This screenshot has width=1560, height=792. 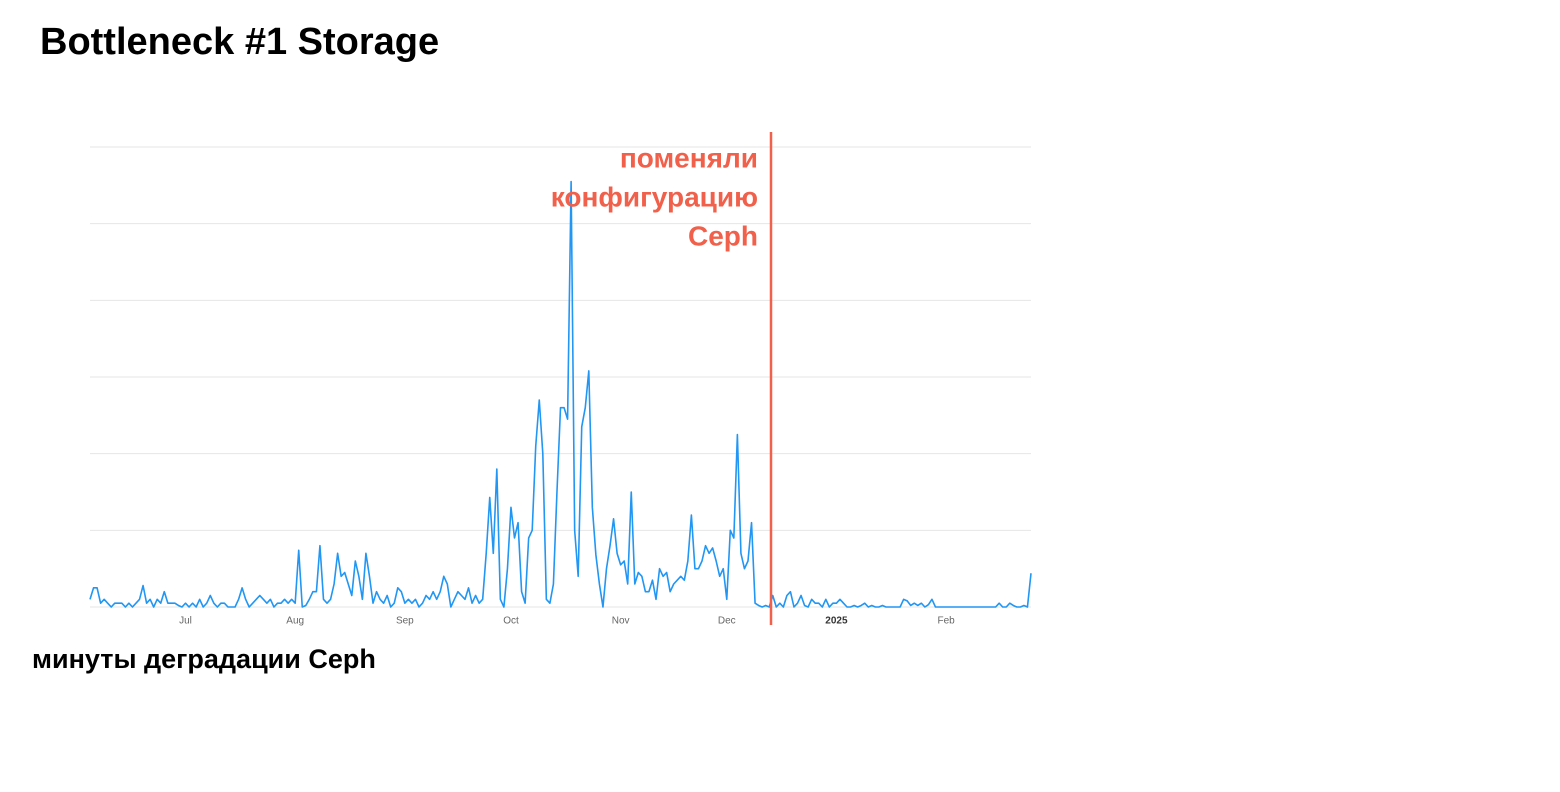 I want to click on x-tick-label: Dec, so click(x=727, y=621).